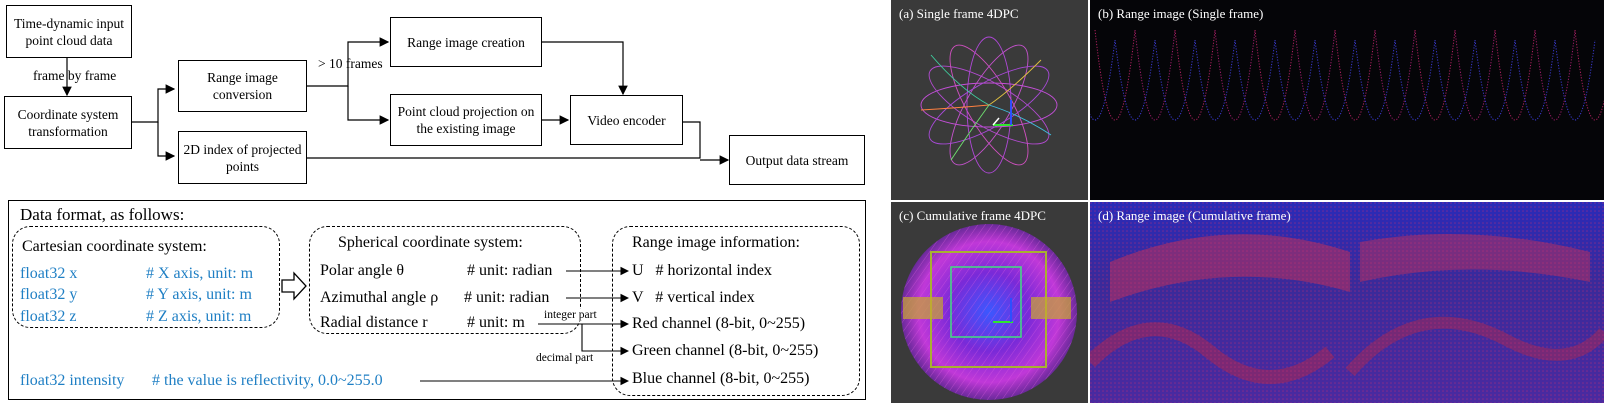 The height and width of the screenshot is (403, 1604). What do you see at coordinates (114, 246) in the screenshot?
I see `cartesian-title: Cartesian coordinate system:` at bounding box center [114, 246].